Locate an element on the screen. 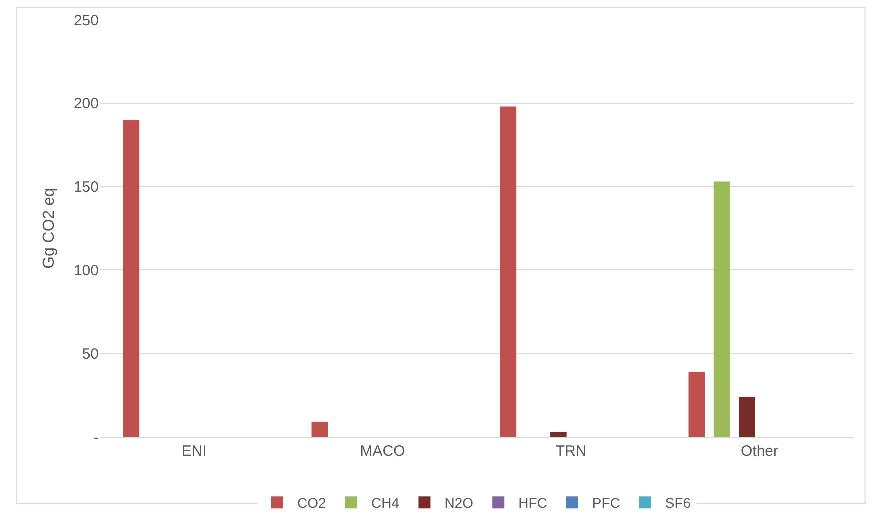  y-tick-label: 50 is located at coordinates (90, 354).